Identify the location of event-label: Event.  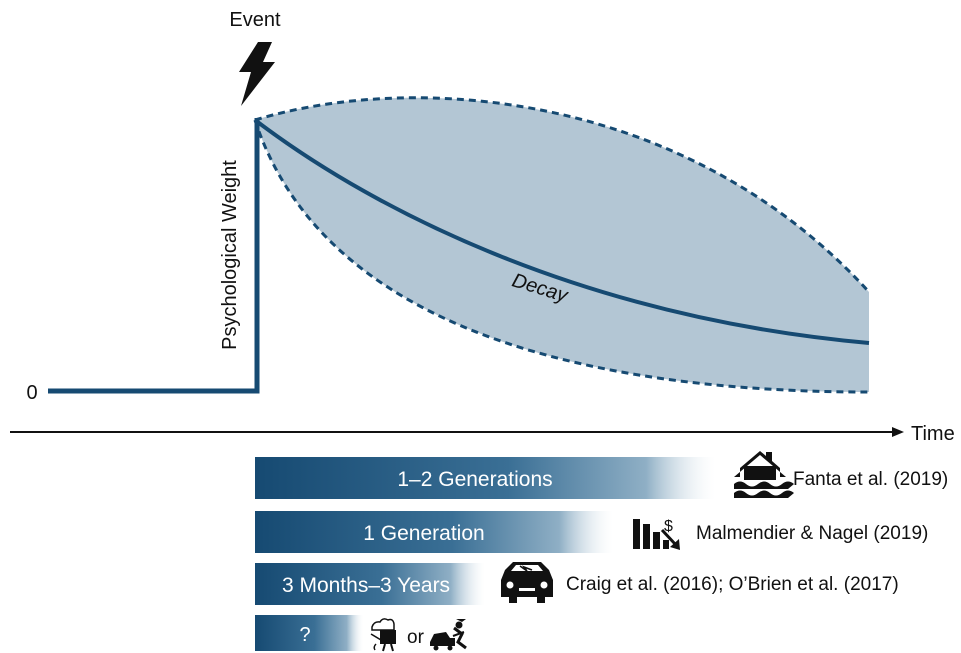
(255, 20).